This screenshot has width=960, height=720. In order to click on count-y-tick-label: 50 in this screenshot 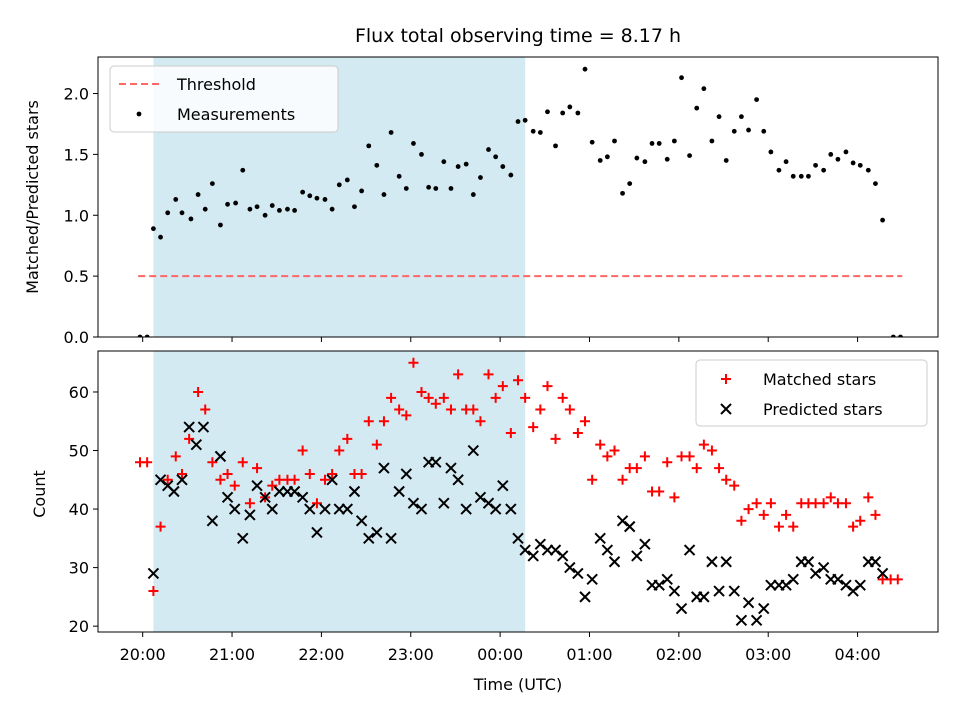, I will do `click(79, 451)`.